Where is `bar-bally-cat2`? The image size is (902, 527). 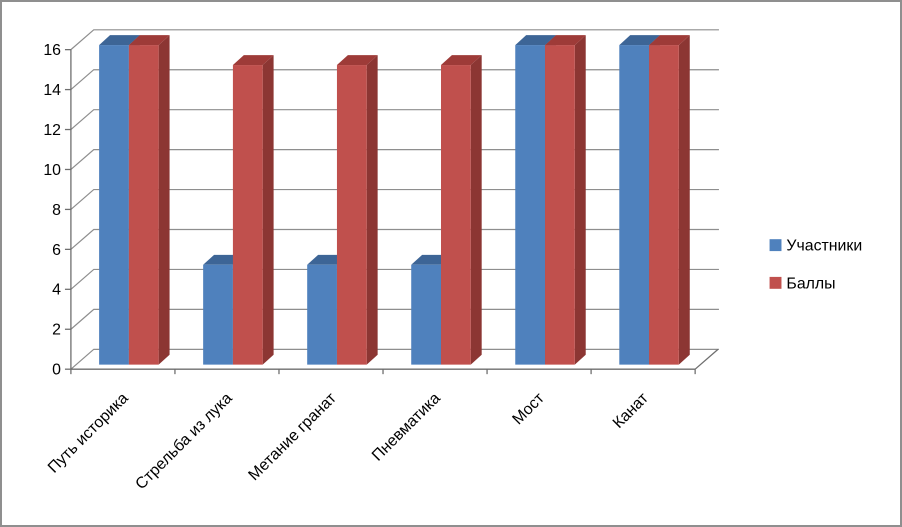 bar-bally-cat2 is located at coordinates (253, 210).